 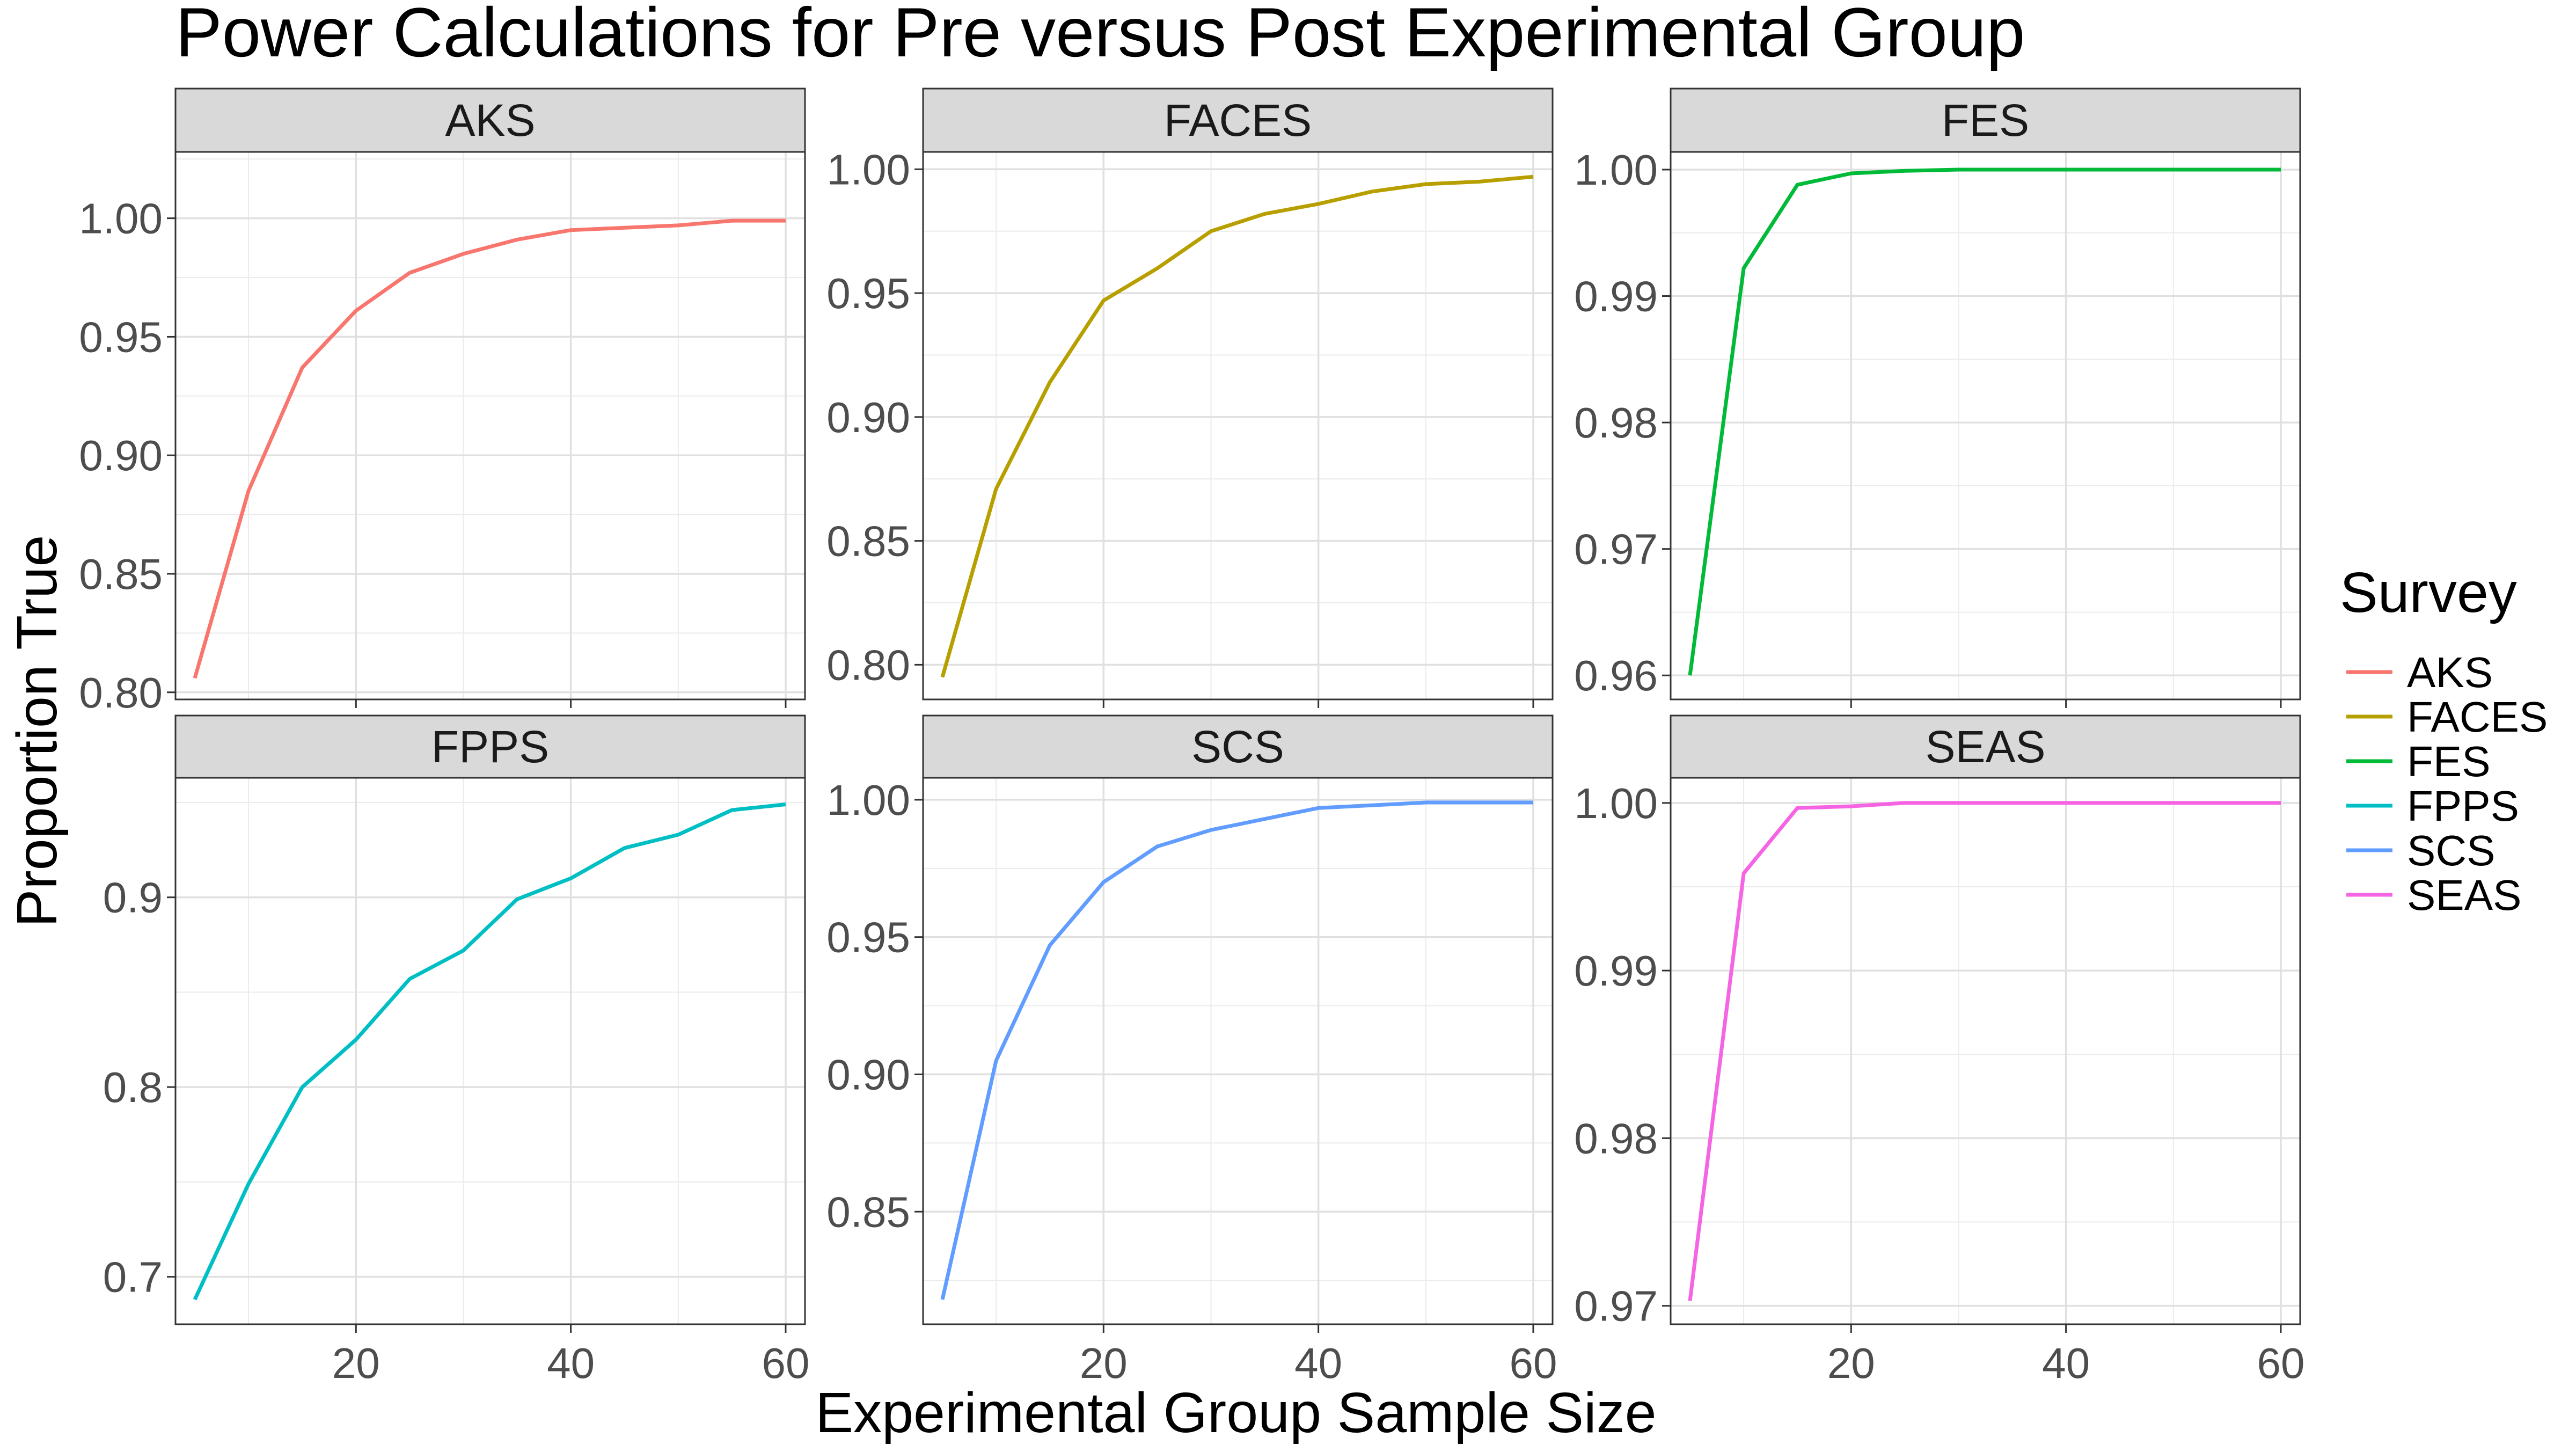 What do you see at coordinates (2449, 761) in the screenshot?
I see `legend-label: FES` at bounding box center [2449, 761].